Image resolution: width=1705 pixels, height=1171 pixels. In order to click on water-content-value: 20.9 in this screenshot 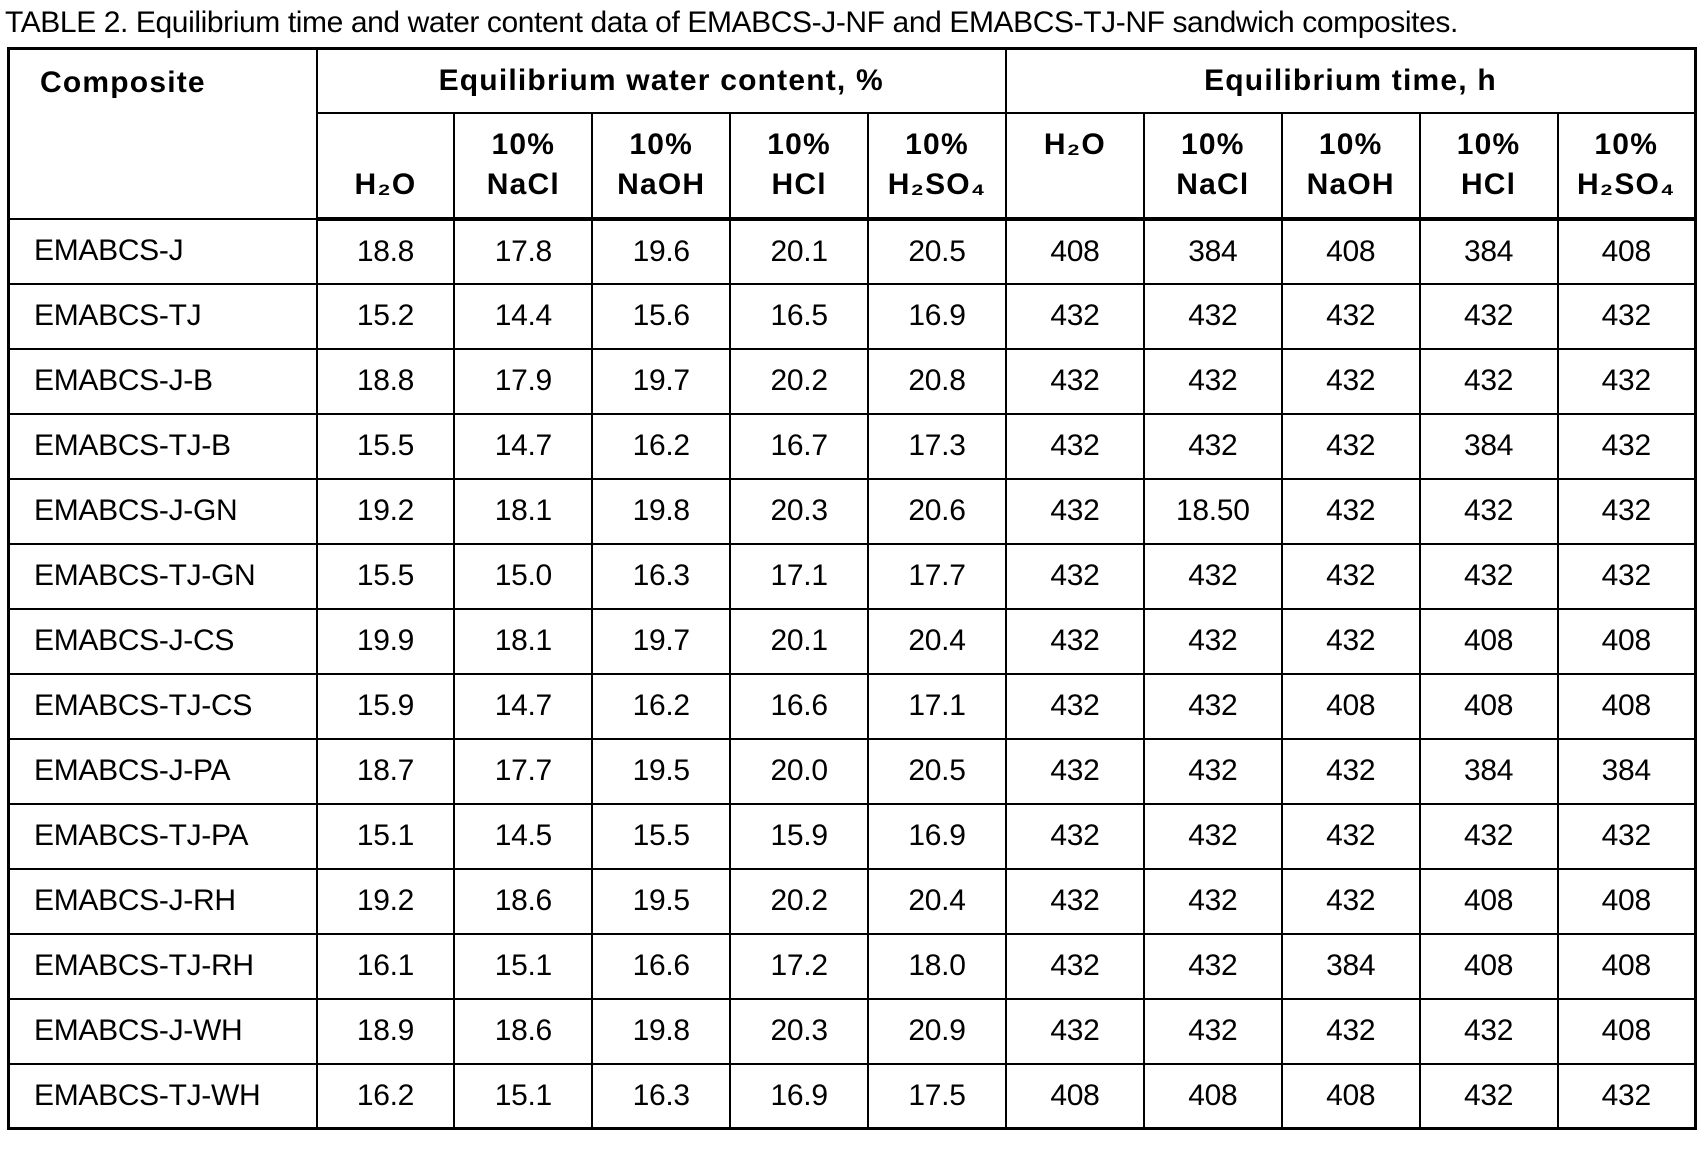, I will do `click(937, 1031)`.